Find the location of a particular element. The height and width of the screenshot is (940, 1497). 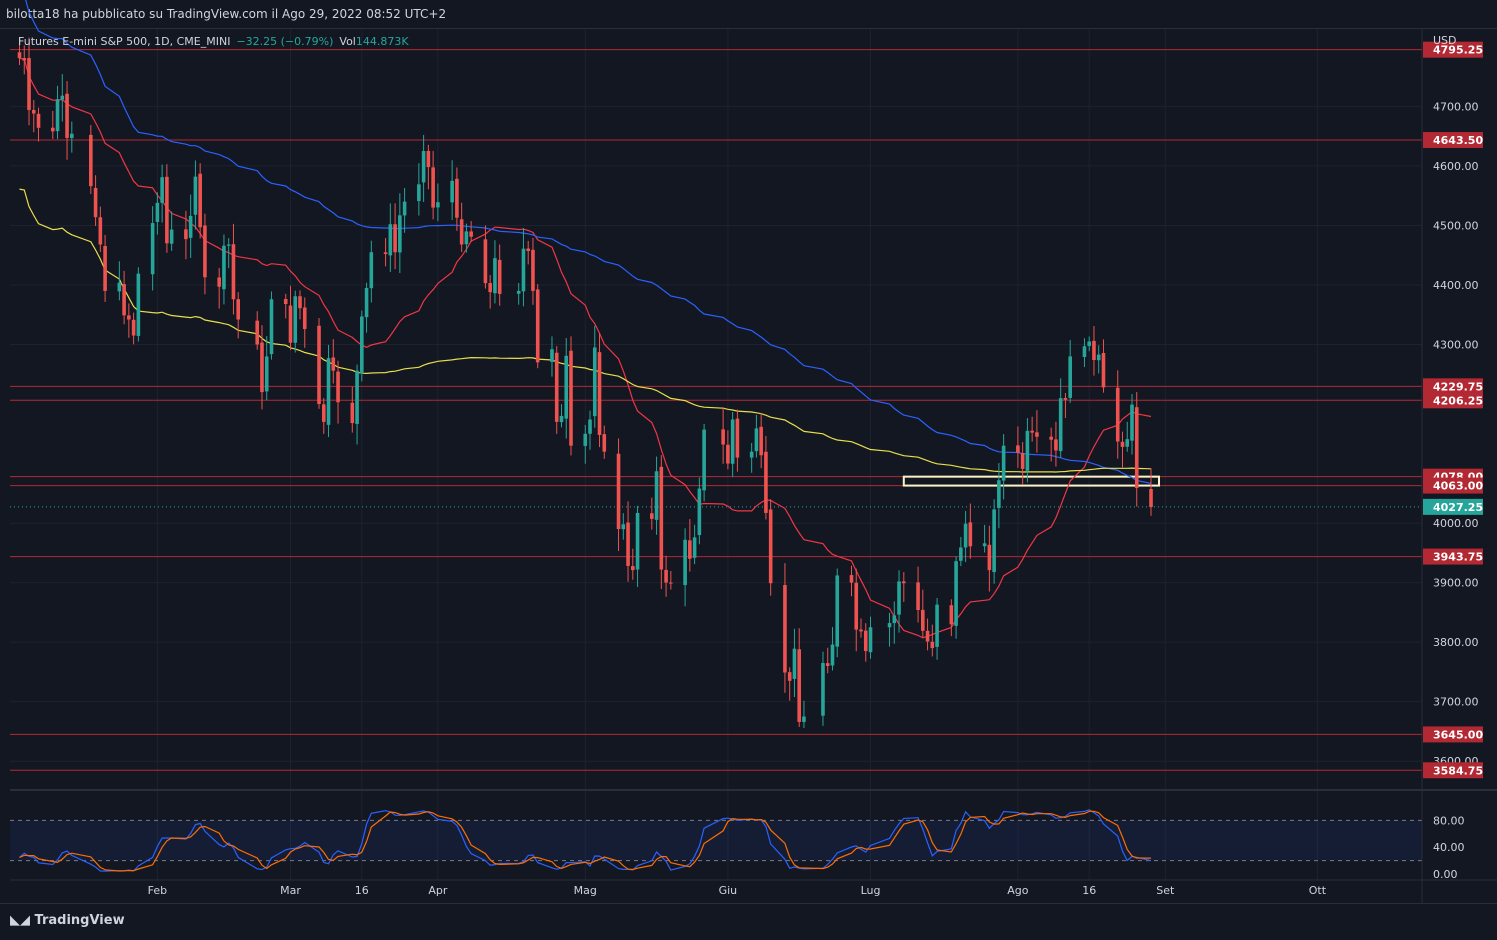

x-tick-label: Ott is located at coordinates (1318, 890).